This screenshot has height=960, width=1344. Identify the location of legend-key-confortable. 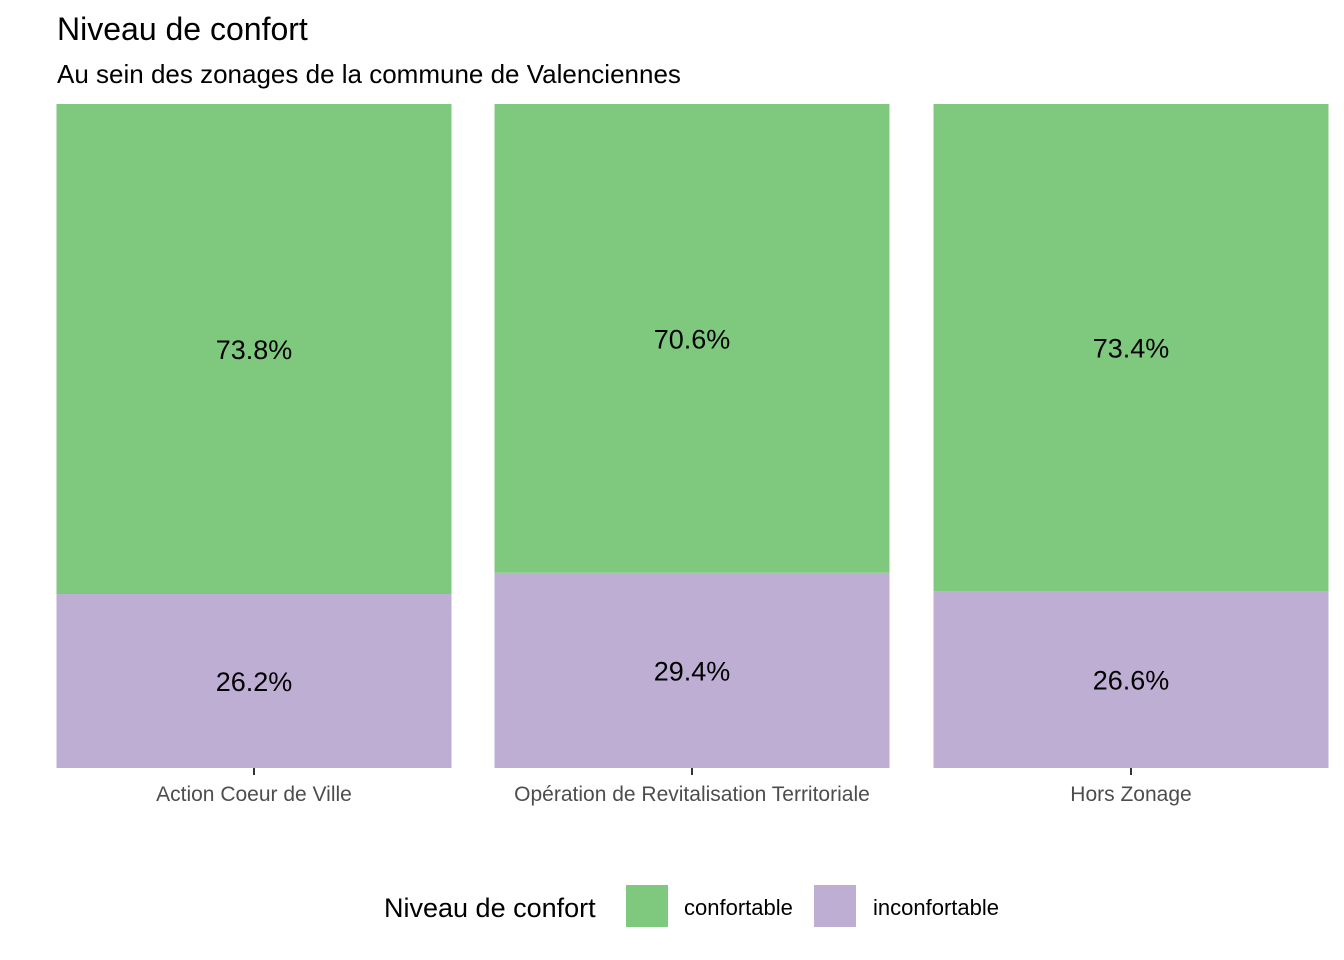
(647, 906).